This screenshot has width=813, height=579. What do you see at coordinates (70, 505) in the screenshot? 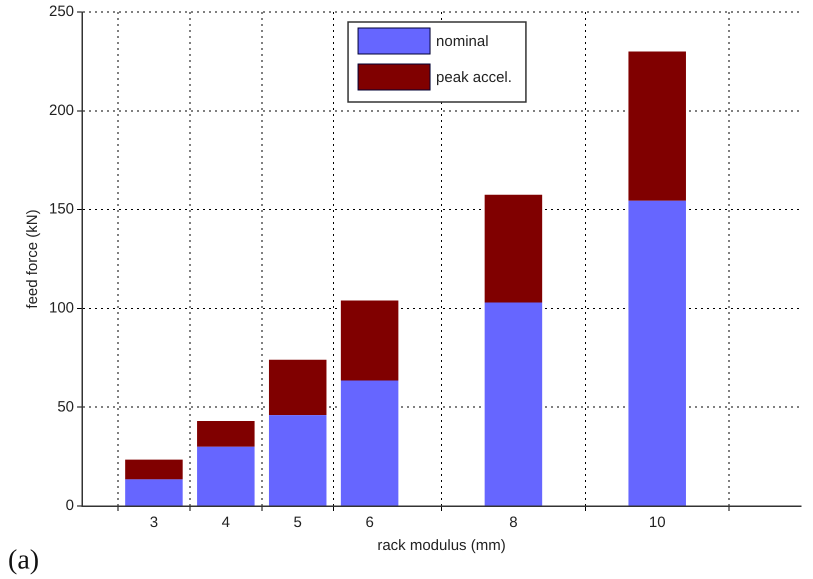
I see `y-tick-label: 0` at bounding box center [70, 505].